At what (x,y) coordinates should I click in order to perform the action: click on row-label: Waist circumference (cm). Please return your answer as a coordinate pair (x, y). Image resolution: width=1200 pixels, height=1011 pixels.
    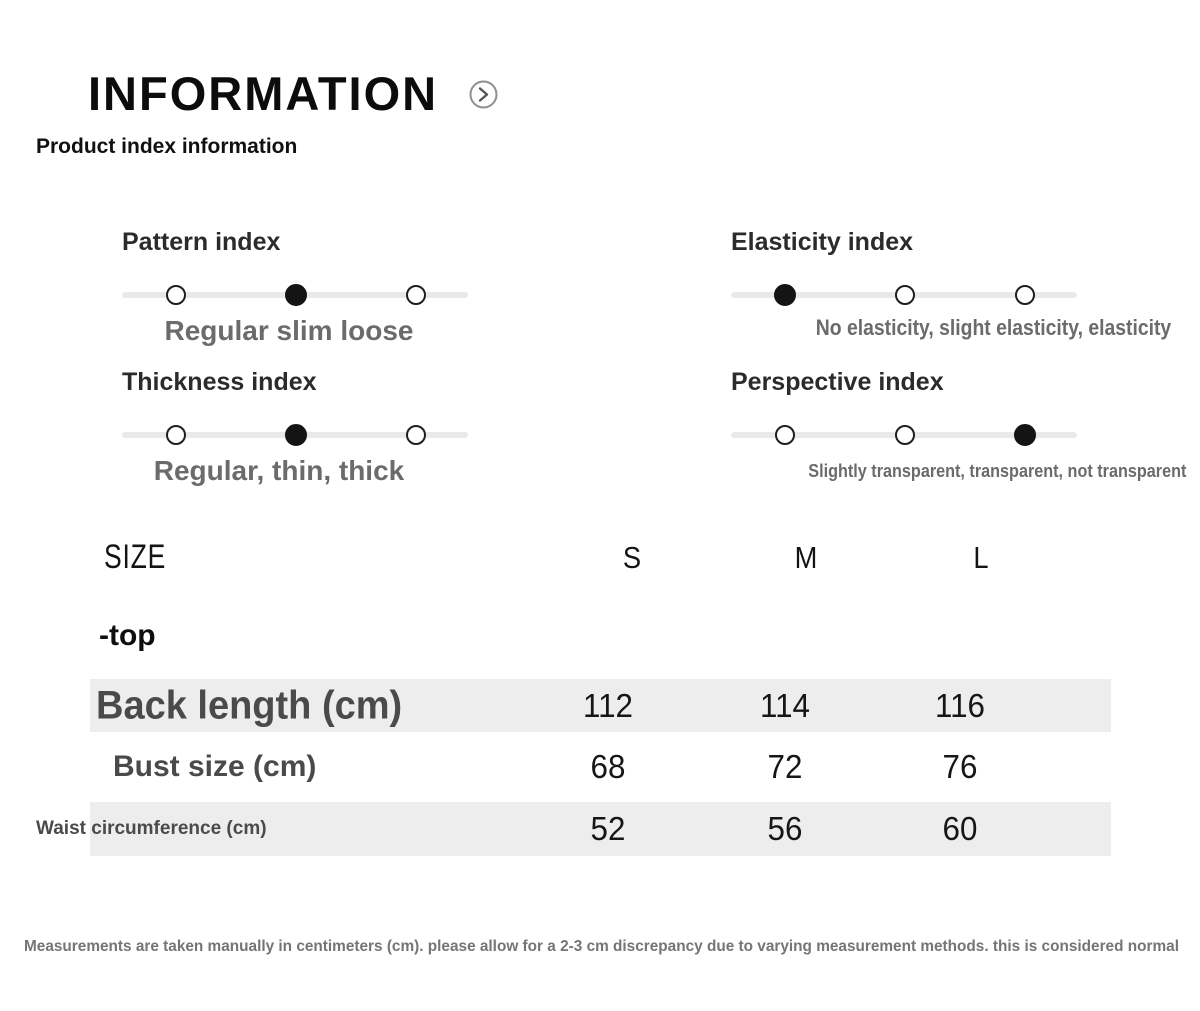
    Looking at the image, I should click on (151, 828).